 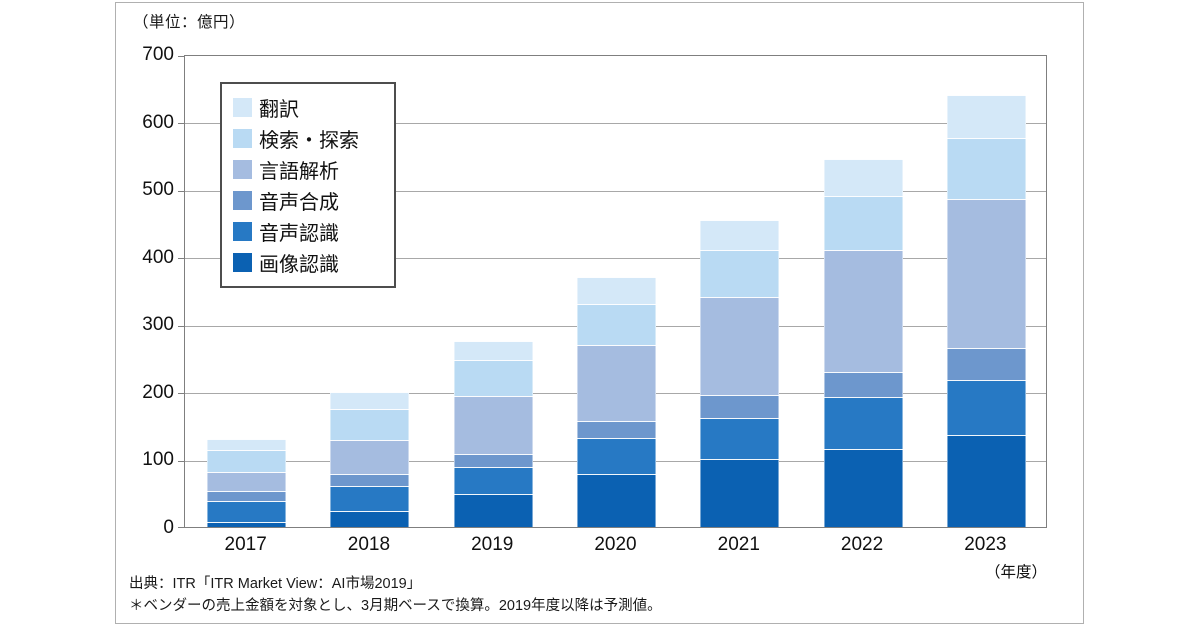 I want to click on bar-2022, so click(x=863, y=342).